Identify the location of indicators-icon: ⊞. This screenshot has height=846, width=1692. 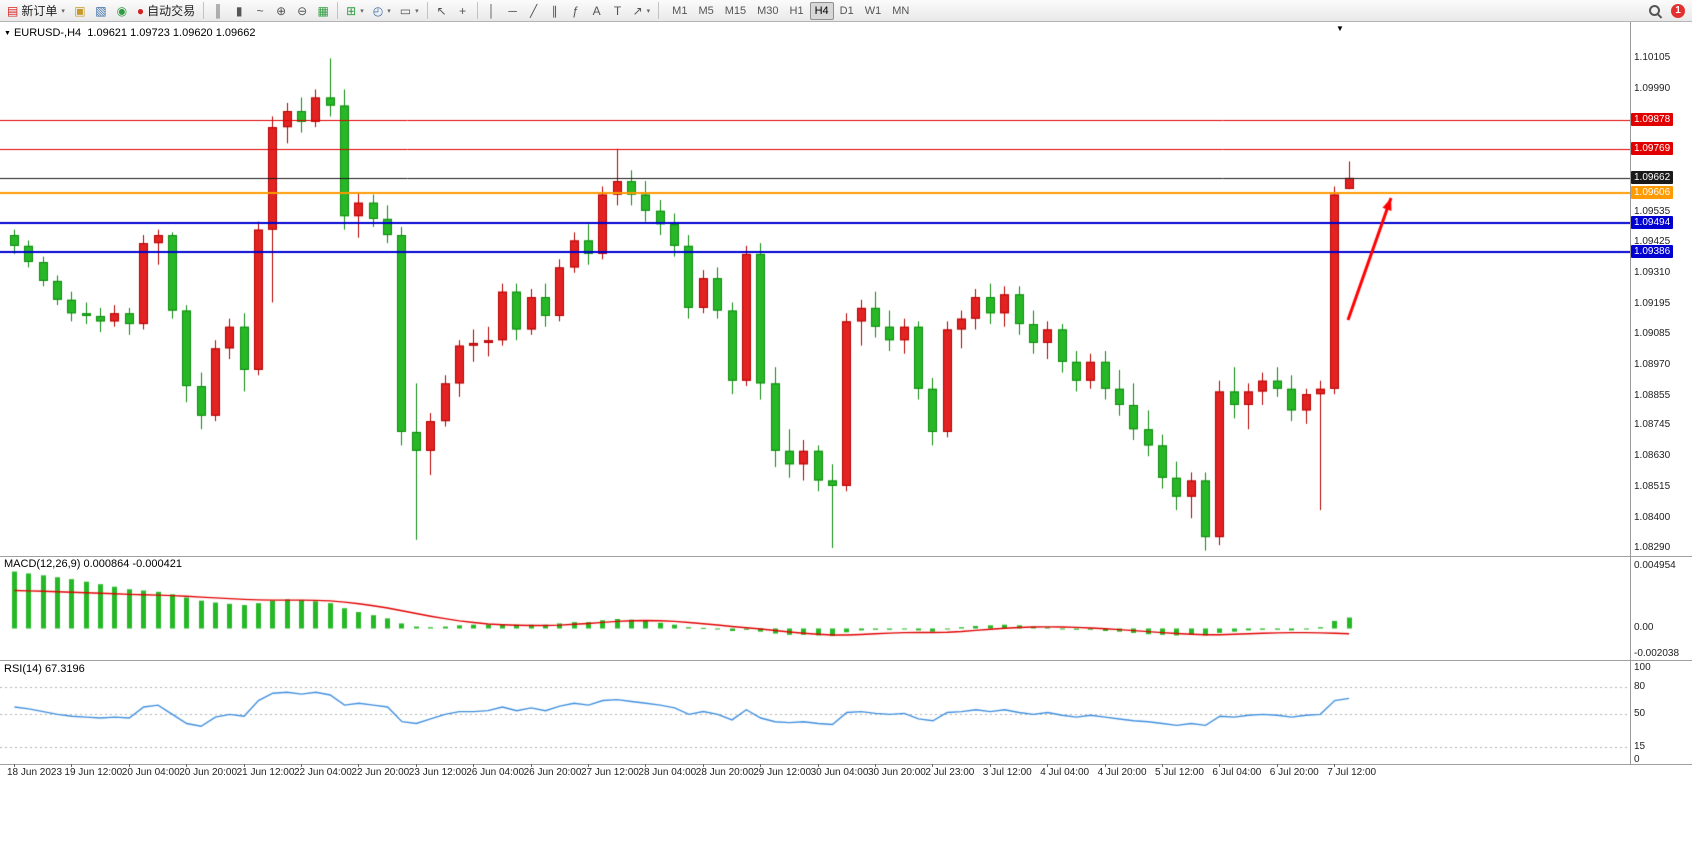
(351, 10).